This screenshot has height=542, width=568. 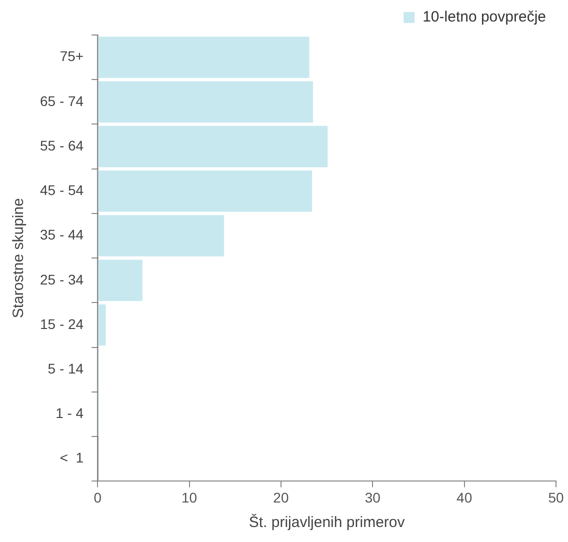 What do you see at coordinates (72, 56) in the screenshot?
I see `y-tick-label: 75+` at bounding box center [72, 56].